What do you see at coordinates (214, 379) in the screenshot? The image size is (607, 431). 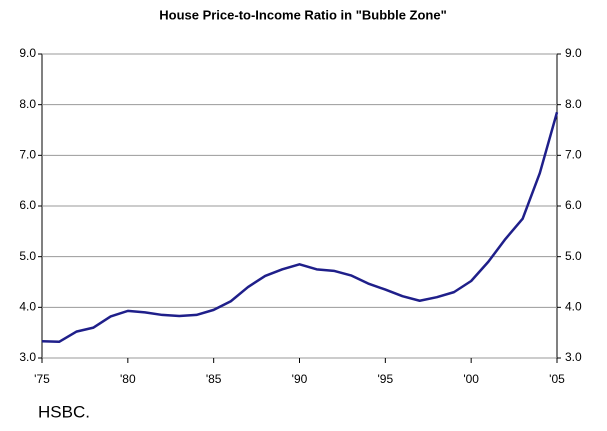 I see `x-tick-label: '85` at bounding box center [214, 379].